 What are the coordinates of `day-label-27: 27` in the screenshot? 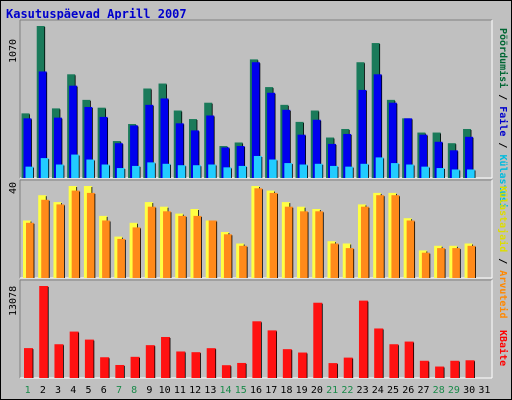 It's located at (423, 390).